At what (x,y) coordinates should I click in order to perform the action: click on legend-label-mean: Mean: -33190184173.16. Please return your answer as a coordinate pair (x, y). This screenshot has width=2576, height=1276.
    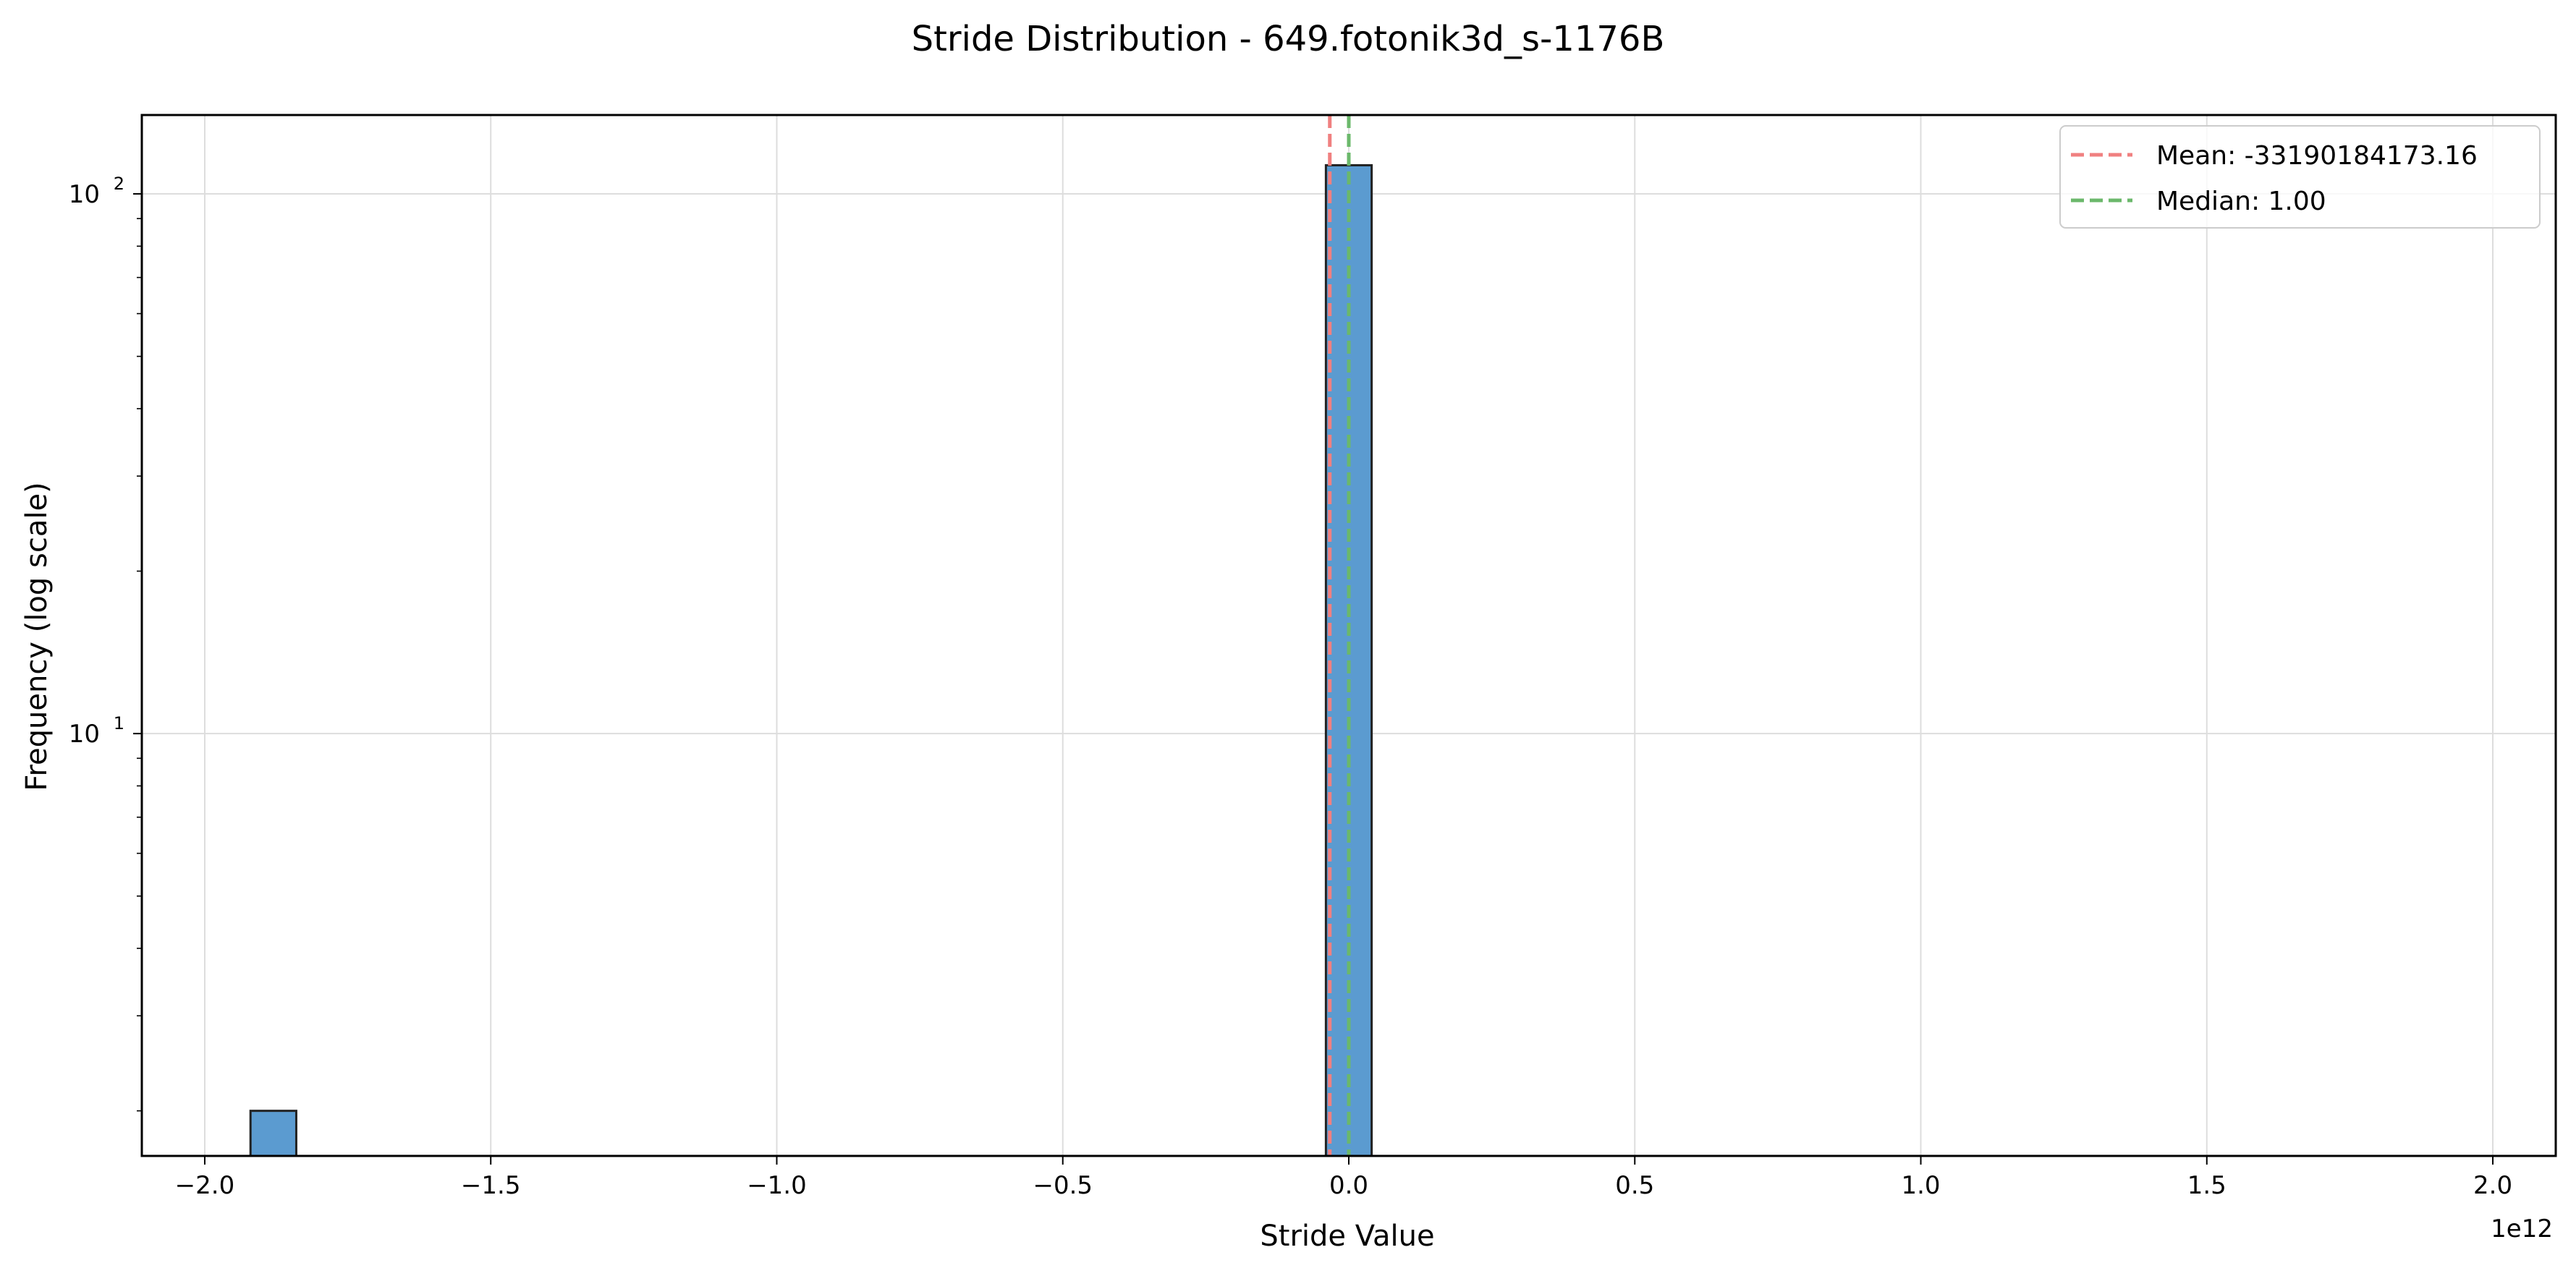
    Looking at the image, I should click on (2317, 156).